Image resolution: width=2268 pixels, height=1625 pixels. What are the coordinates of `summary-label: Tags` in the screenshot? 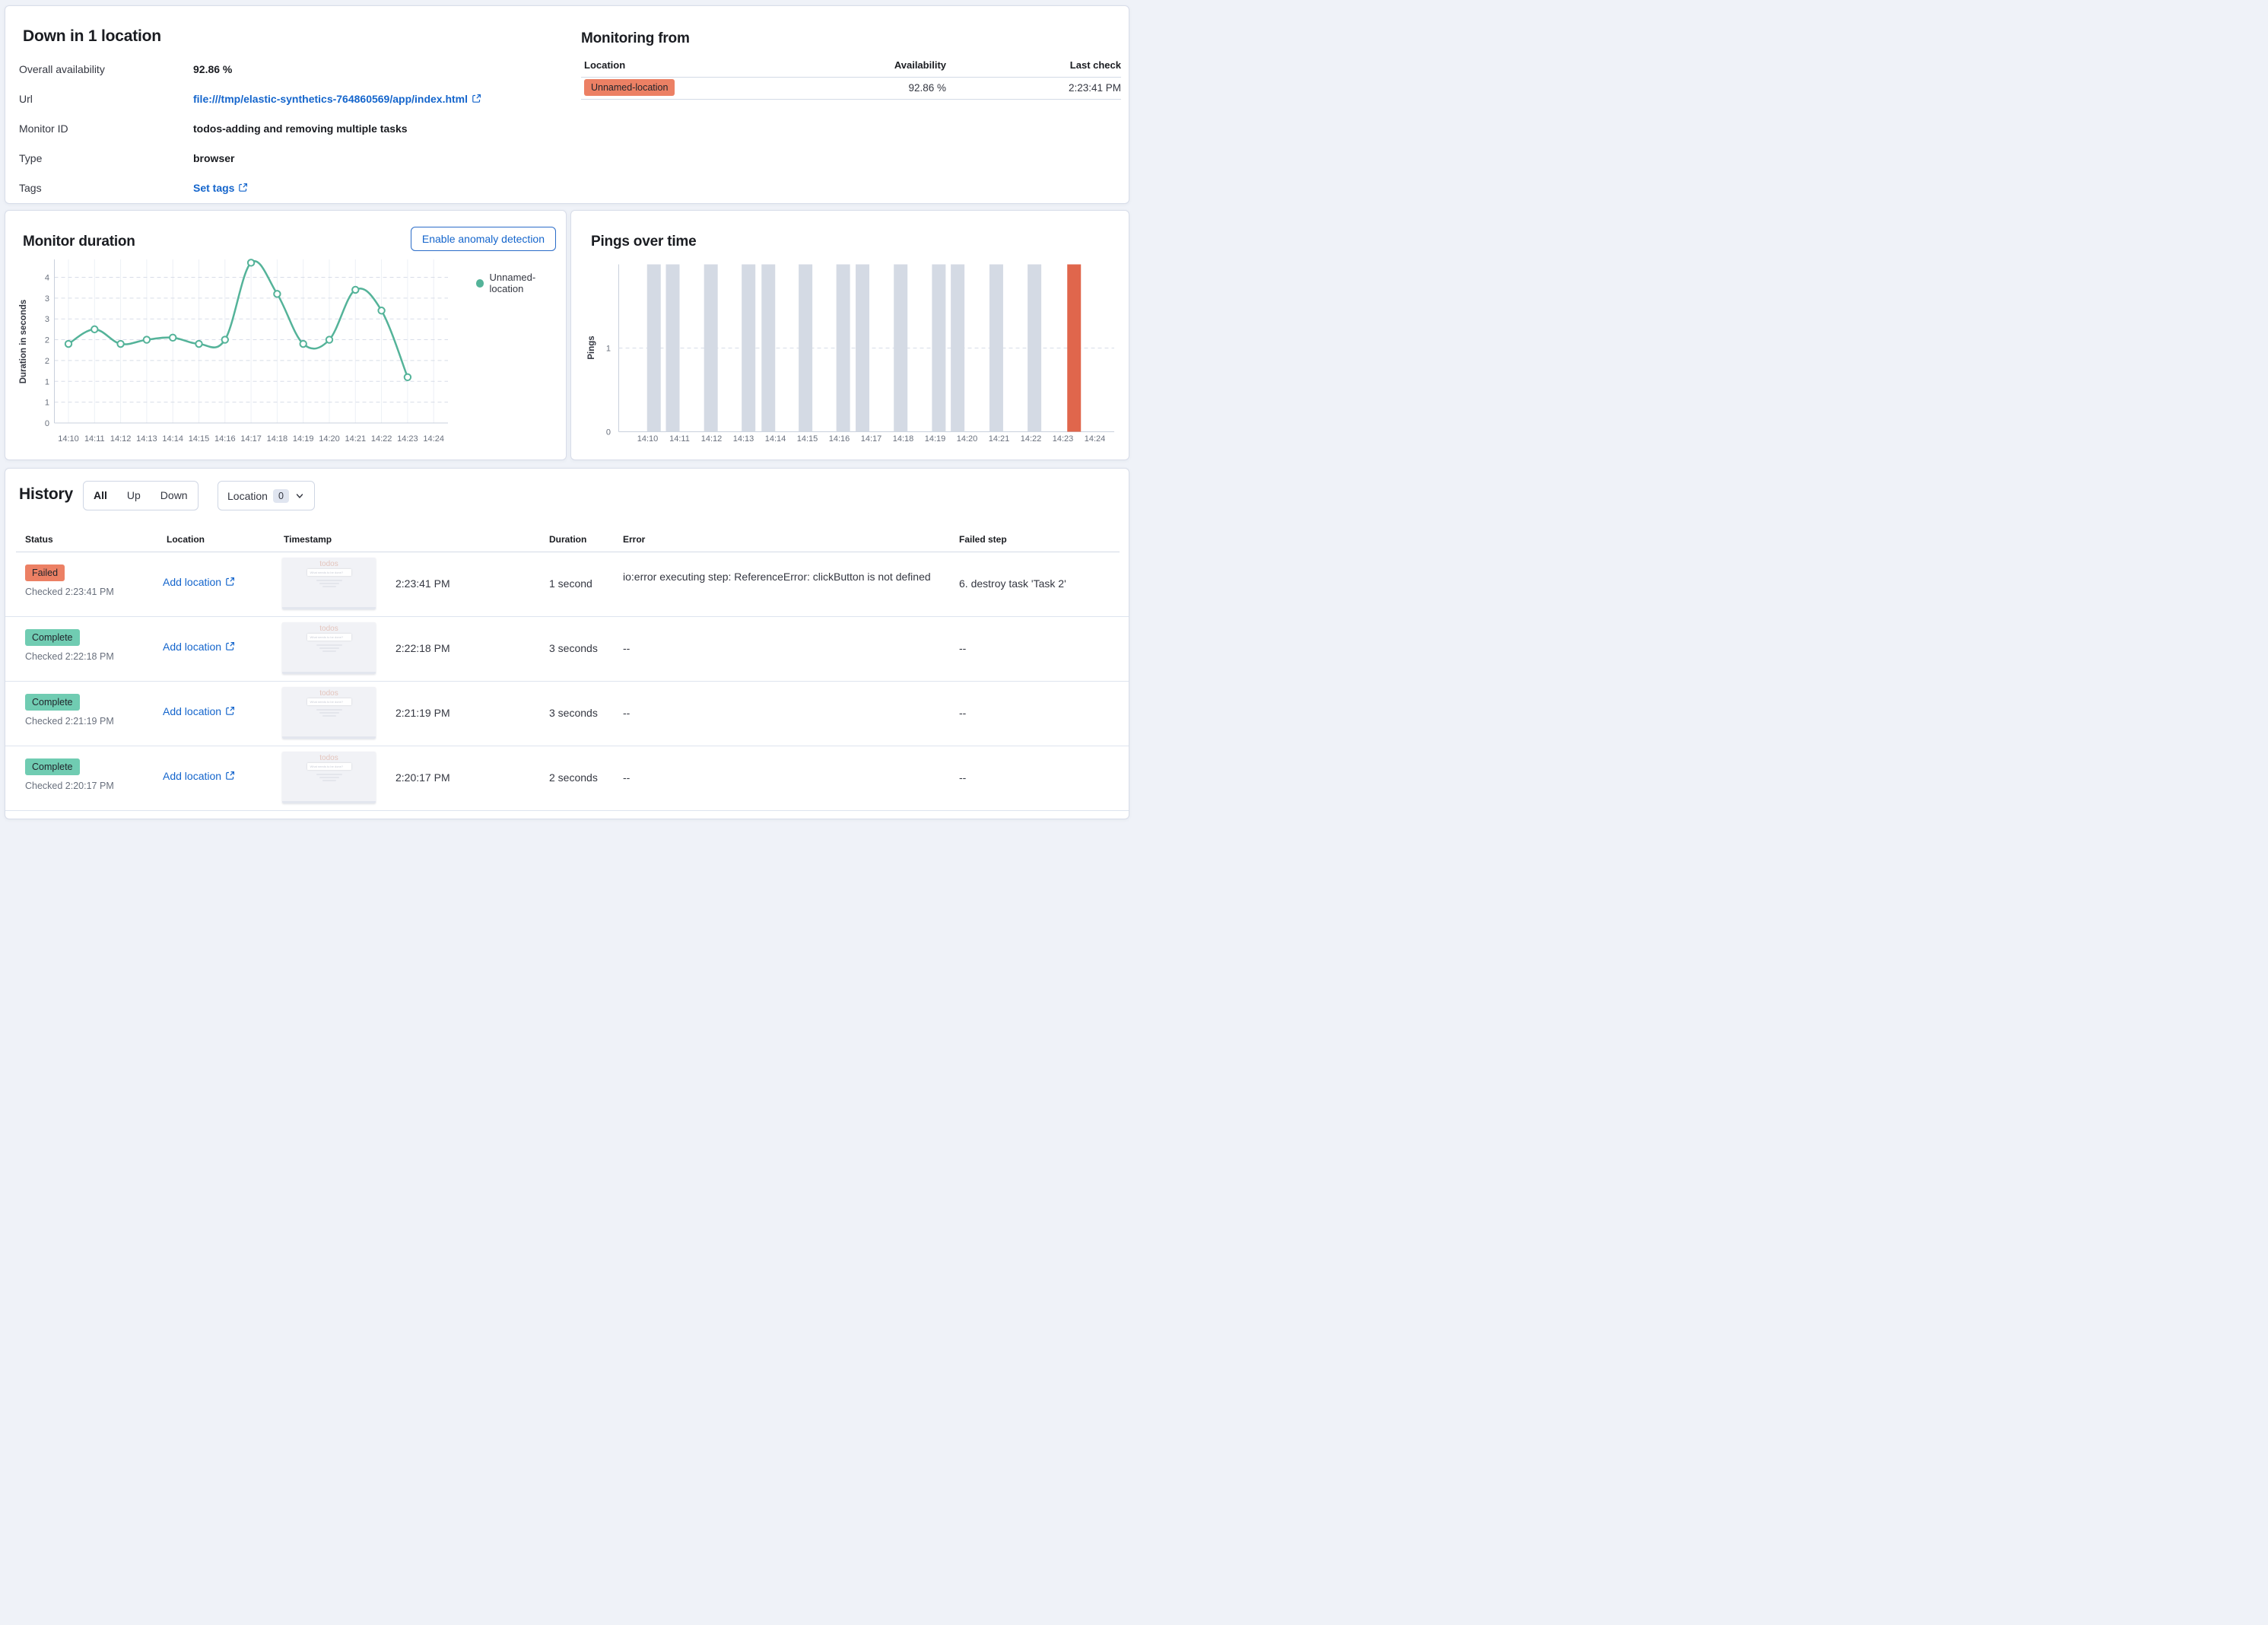 It's located at (30, 188).